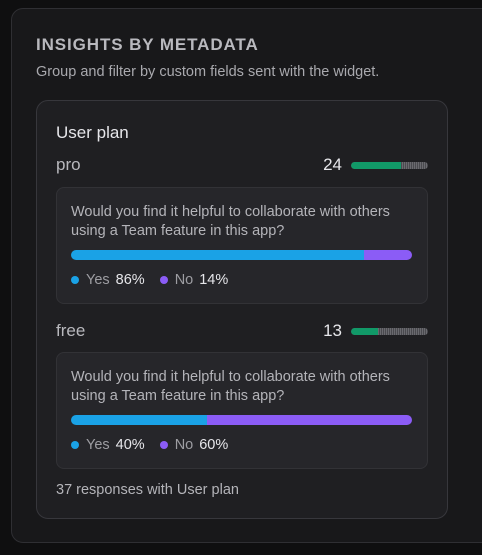  Describe the element at coordinates (130, 280) in the screenshot. I see `yes-percent: 86%` at that location.